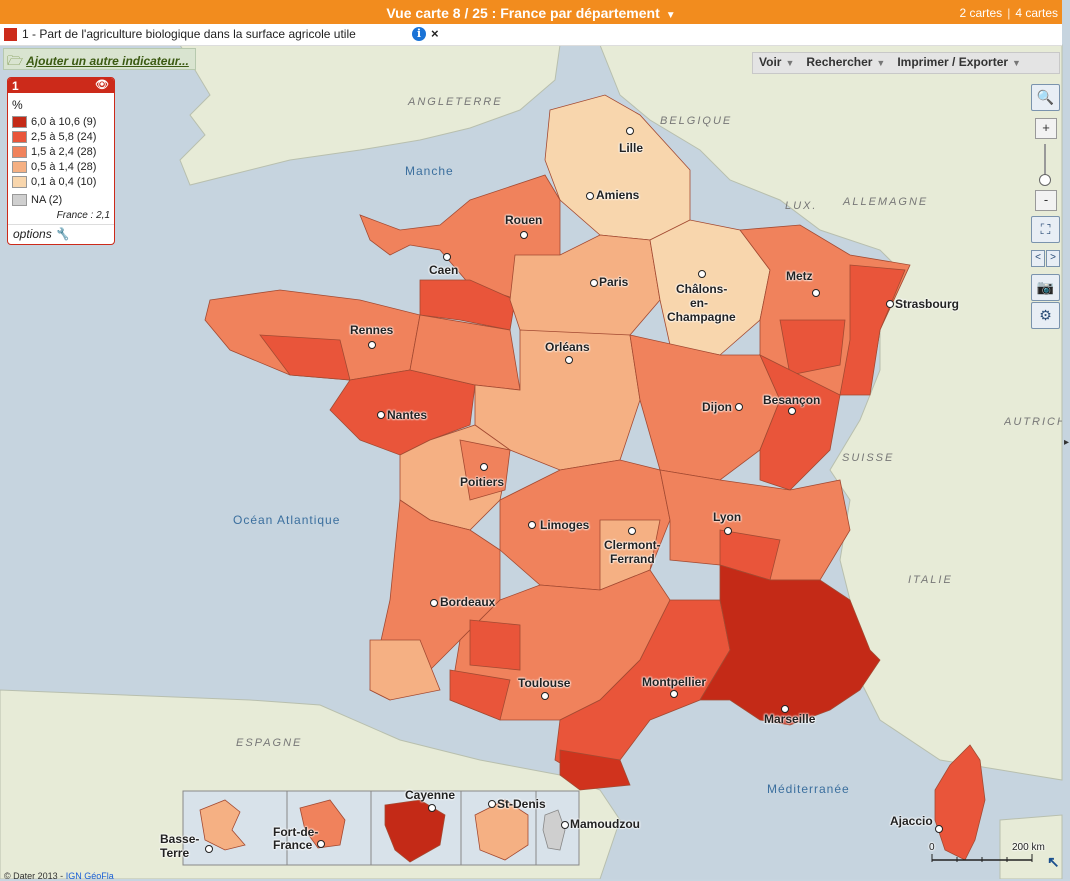 This screenshot has height=881, width=1070. I want to click on sea-label-atlantique: Océan Atlantique, so click(287, 520).